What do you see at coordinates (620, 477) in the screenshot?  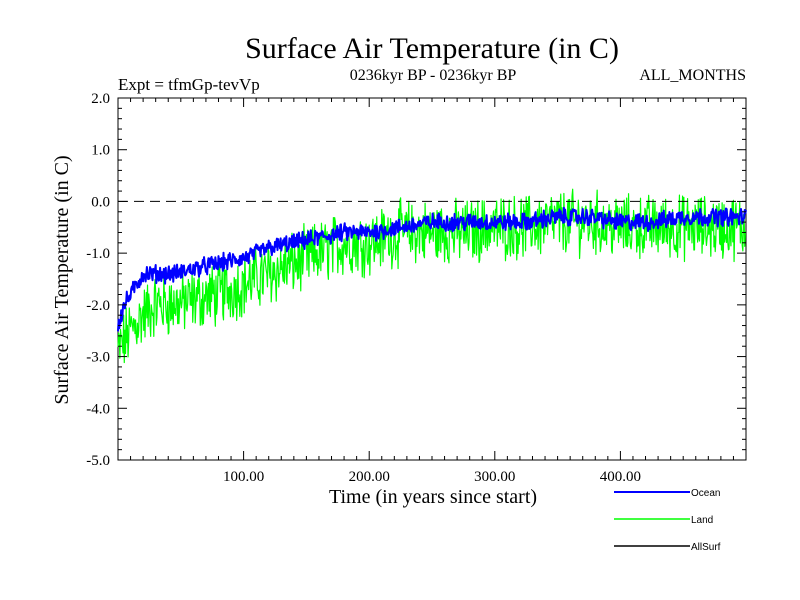 I see `x-tick-label: 400.00` at bounding box center [620, 477].